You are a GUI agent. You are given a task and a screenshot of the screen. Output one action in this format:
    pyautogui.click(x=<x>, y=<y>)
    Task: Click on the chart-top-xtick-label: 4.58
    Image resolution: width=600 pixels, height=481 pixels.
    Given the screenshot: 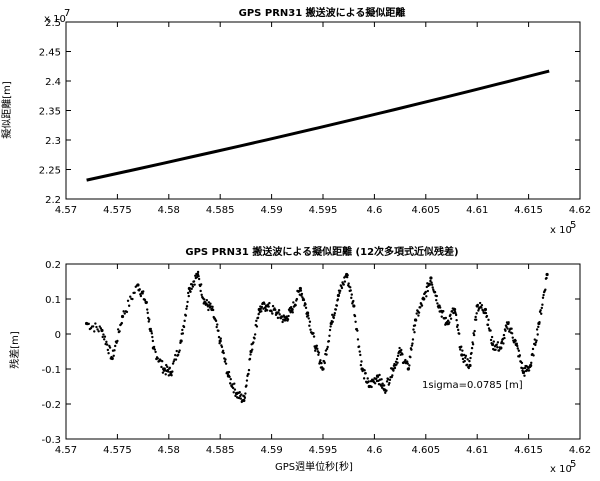 What is the action you would take?
    pyautogui.click(x=169, y=210)
    